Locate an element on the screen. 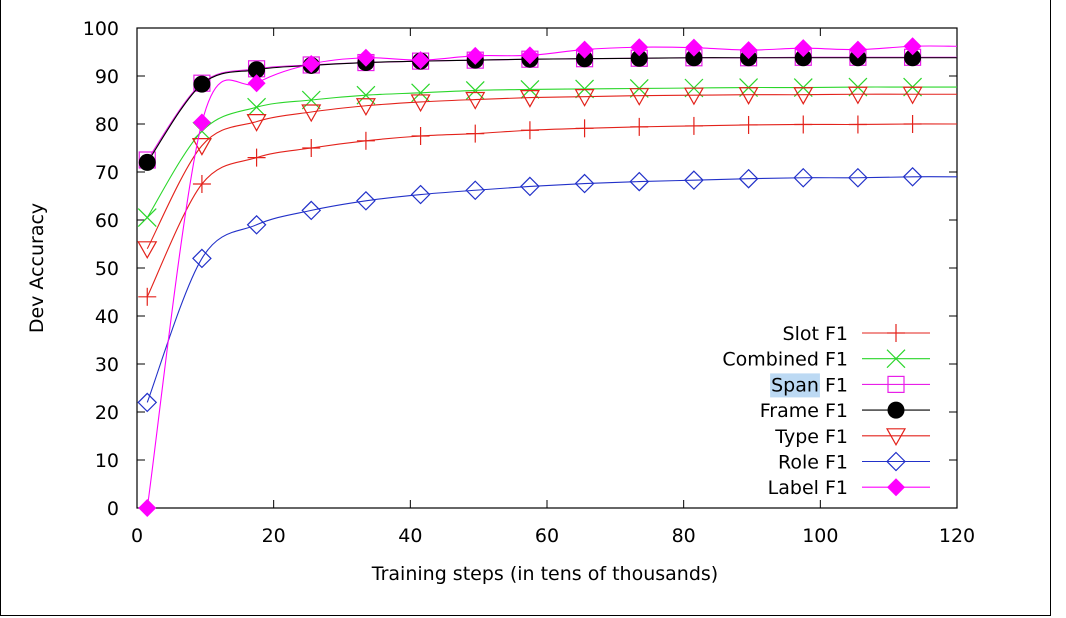  x-tick-label: 0 is located at coordinates (137, 536).